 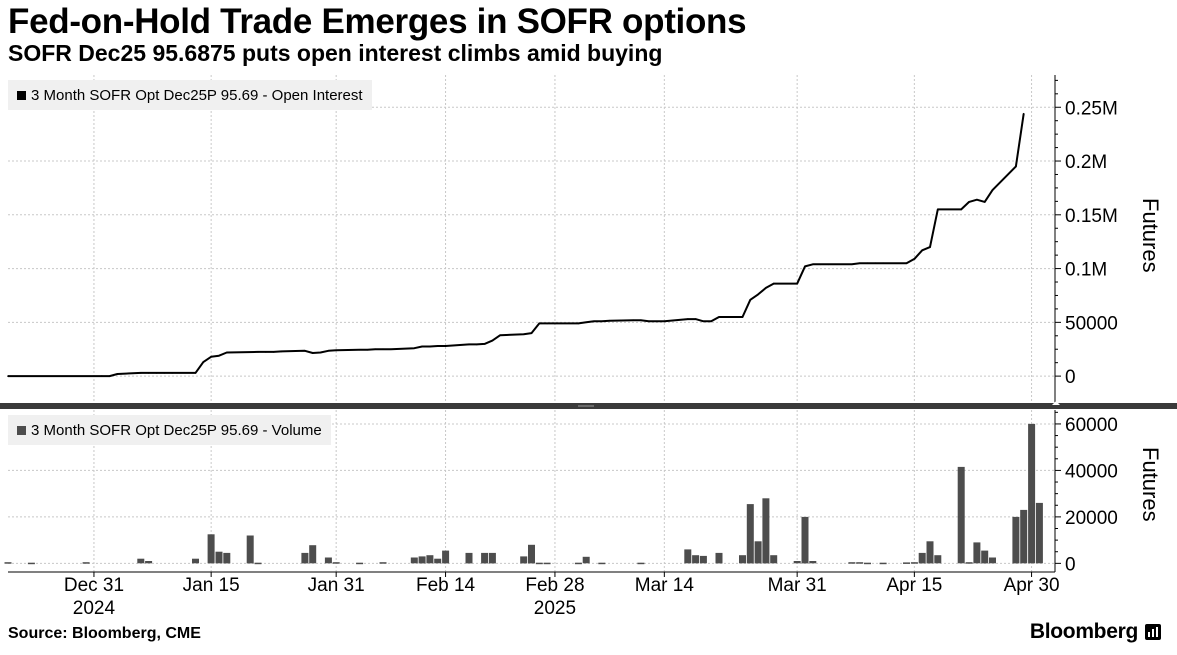 I want to click on x-tick-label: Apr 15, so click(x=914, y=585).